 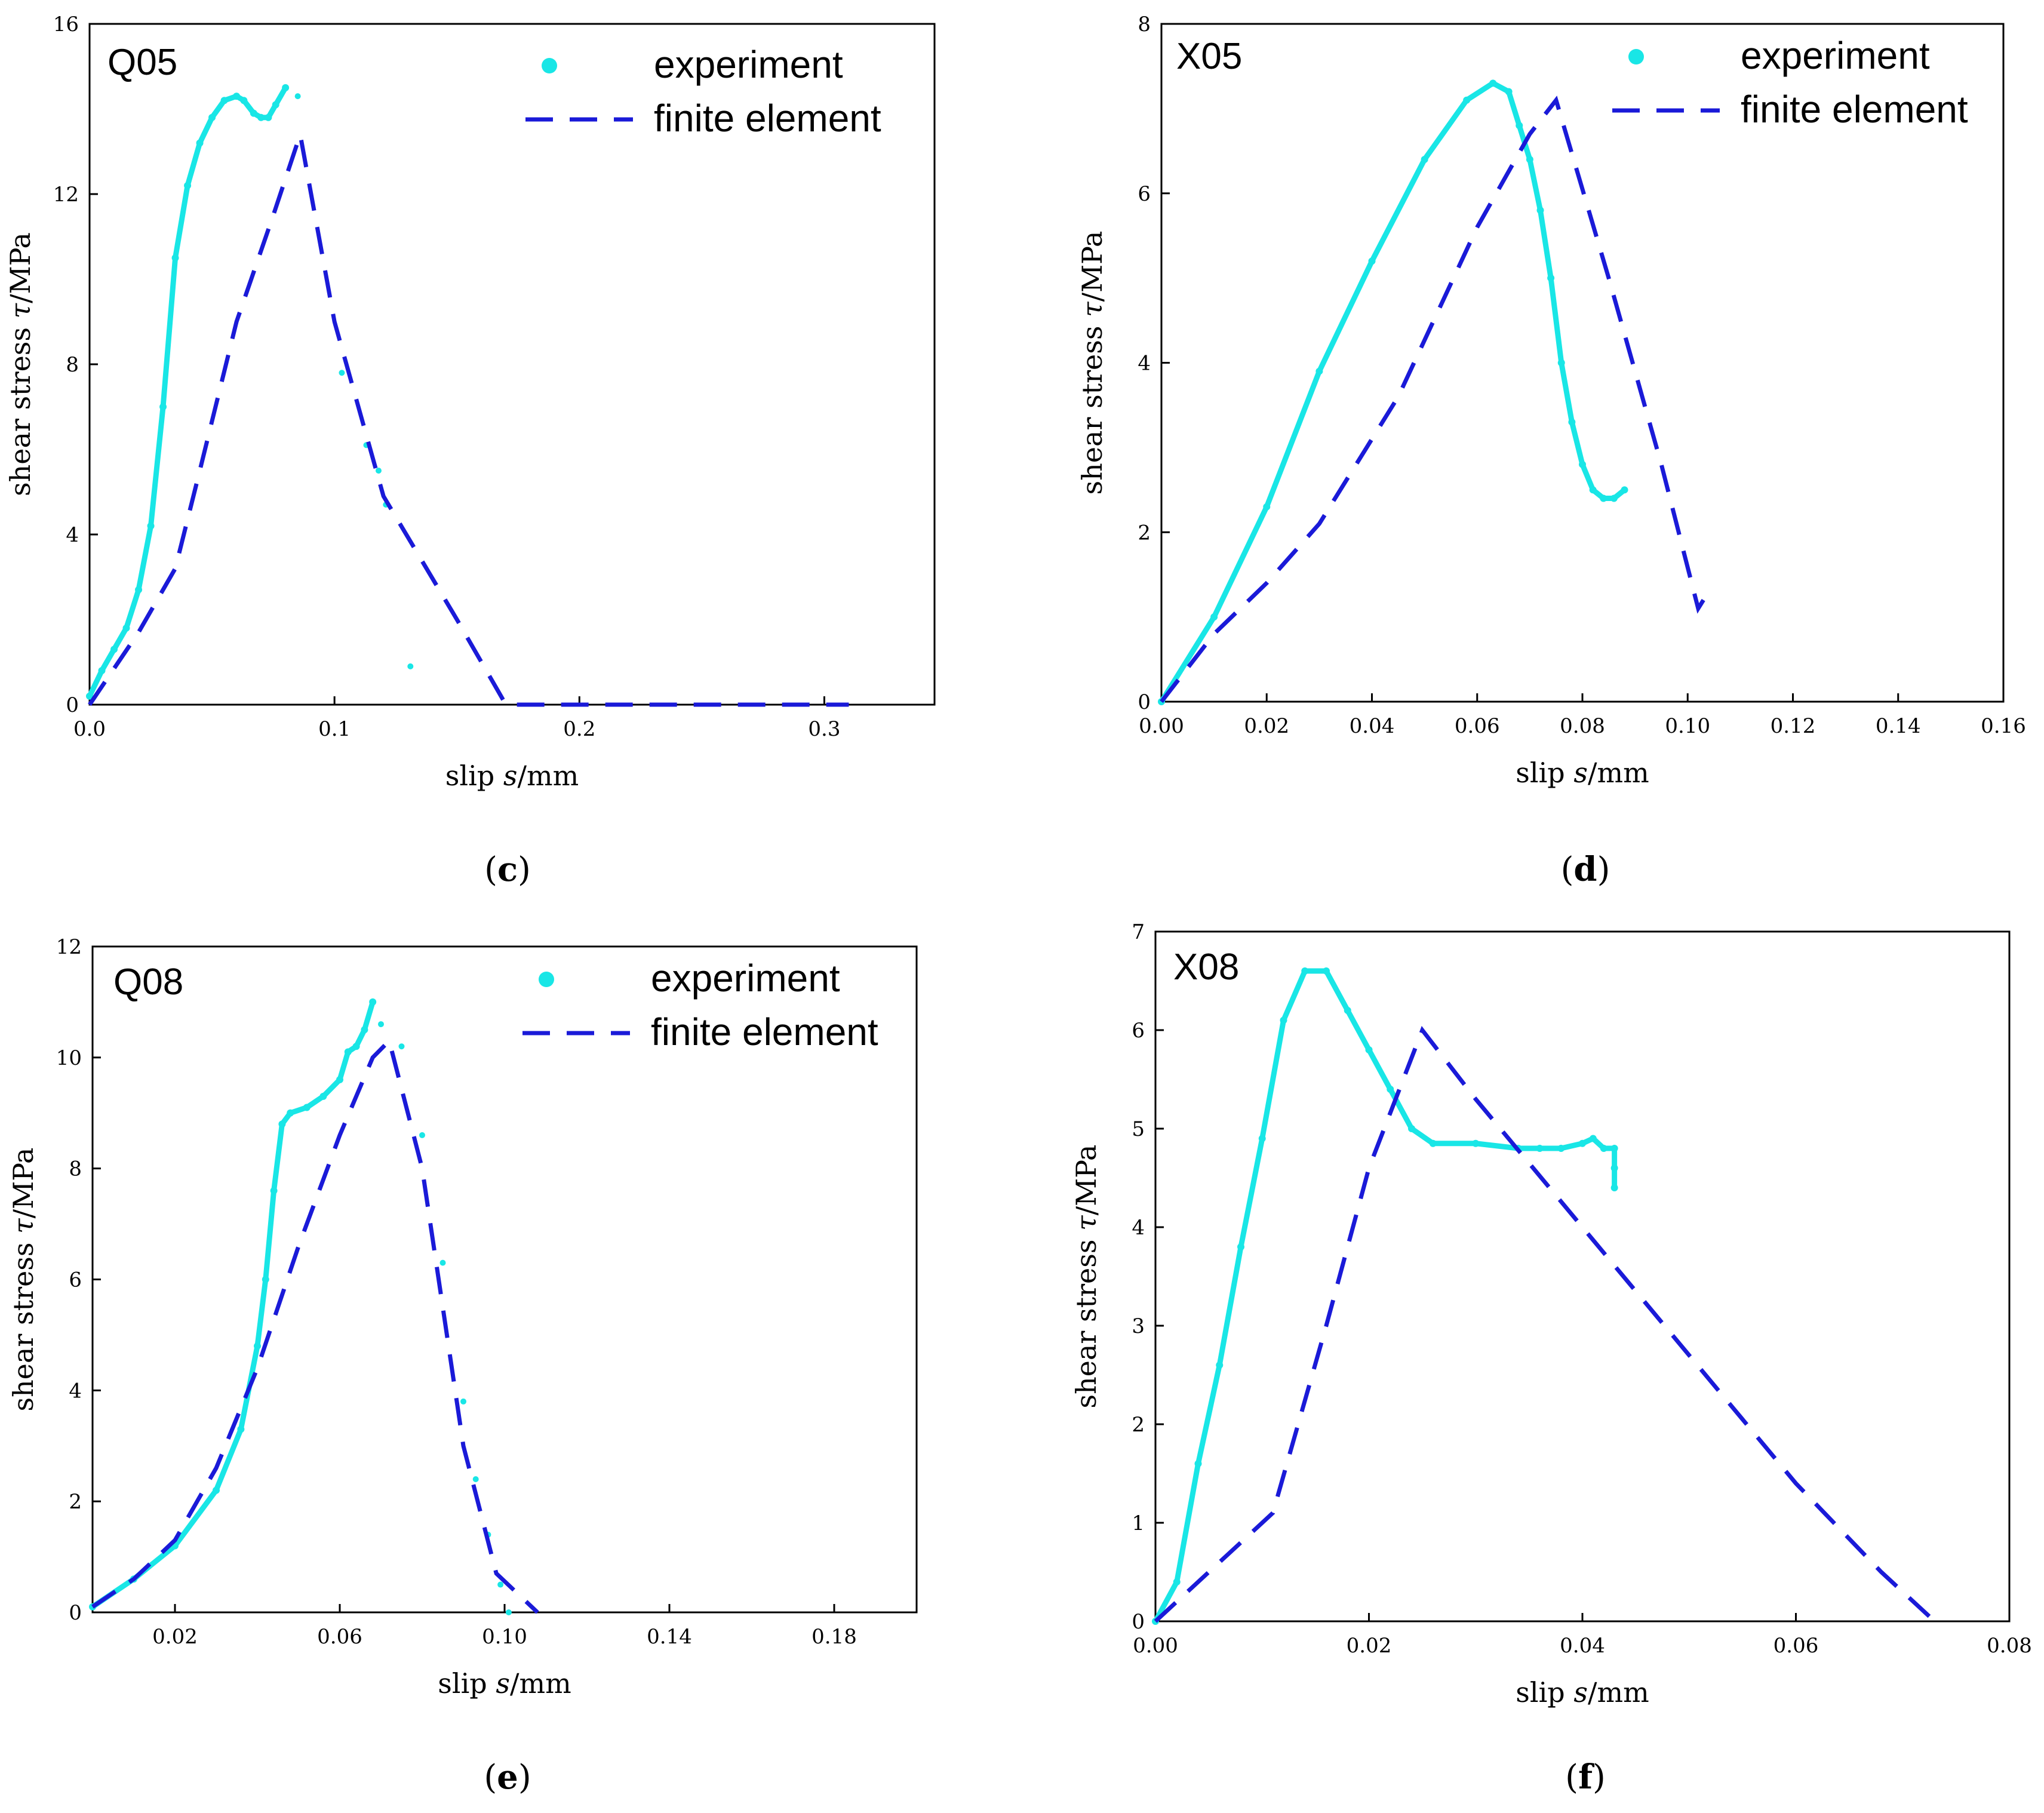 What do you see at coordinates (66, 195) in the screenshot?
I see `y-tick-label: 12` at bounding box center [66, 195].